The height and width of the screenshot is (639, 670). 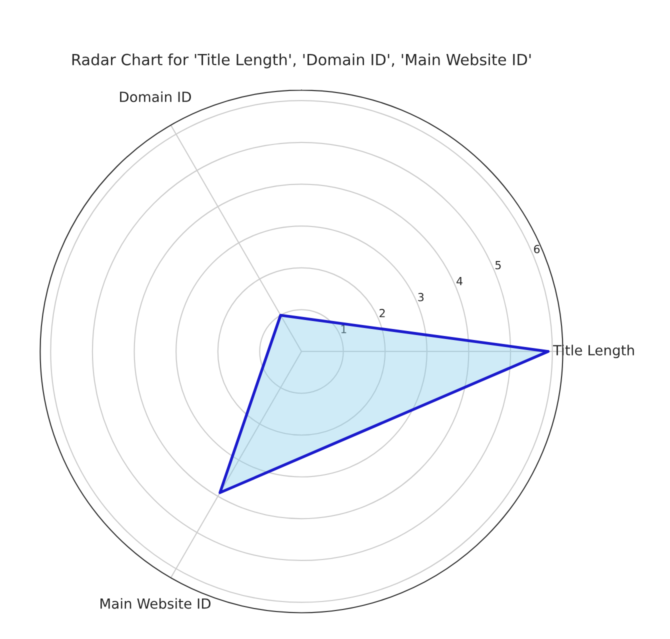 What do you see at coordinates (421, 297) in the screenshot?
I see `y-tick-label: 3` at bounding box center [421, 297].